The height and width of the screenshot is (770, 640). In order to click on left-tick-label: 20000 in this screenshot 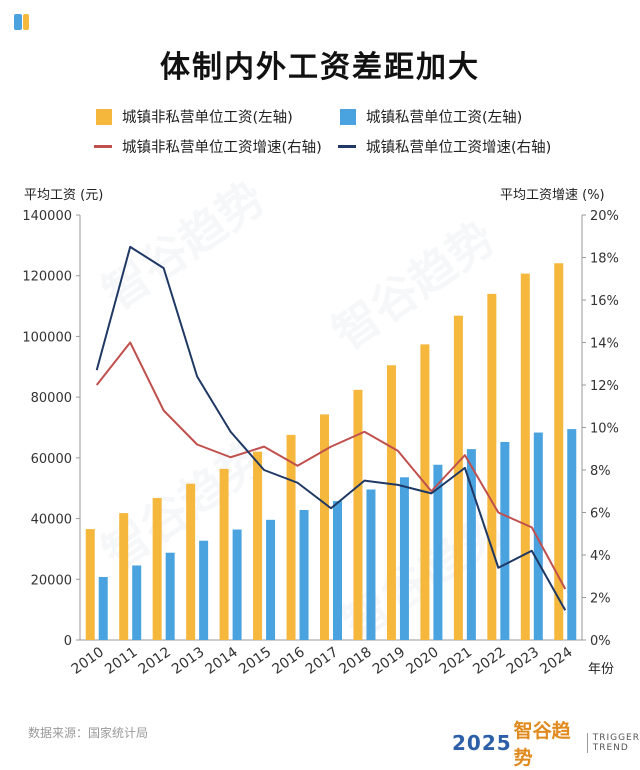, I will do `click(51, 580)`.